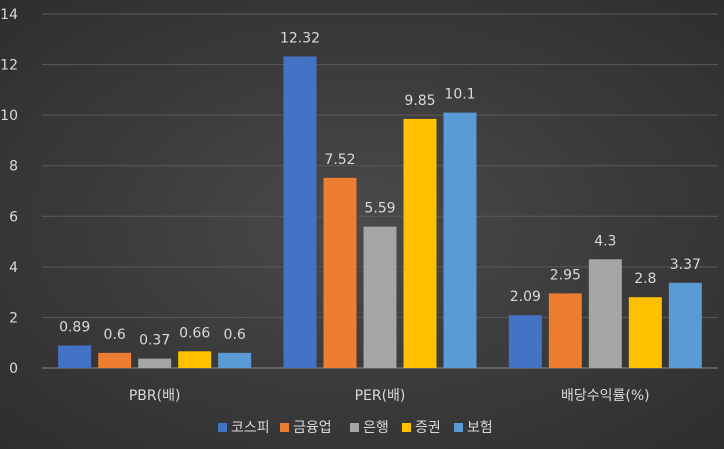  I want to click on legend-label: 금융업, so click(312, 428).